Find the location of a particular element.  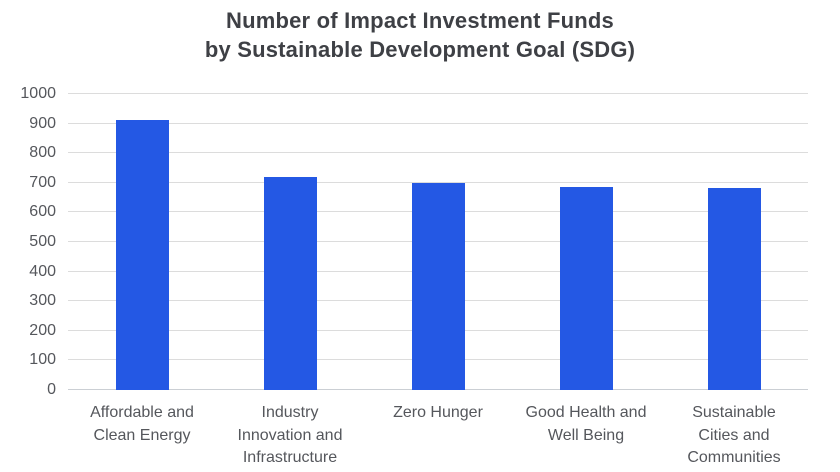

x-tick-label: Good Health and Well Being is located at coordinates (586, 424).